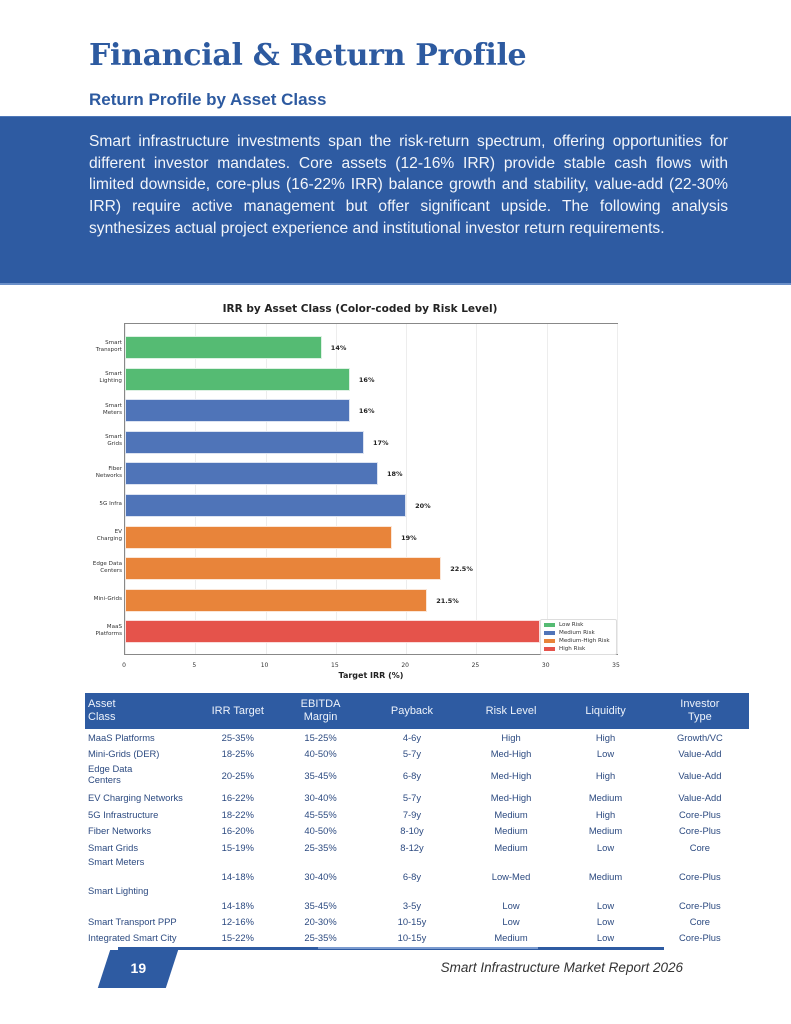 The height and width of the screenshot is (1024, 791). Describe the element at coordinates (412, 831) in the screenshot. I see `table-cell-payback: 8-10y` at that location.